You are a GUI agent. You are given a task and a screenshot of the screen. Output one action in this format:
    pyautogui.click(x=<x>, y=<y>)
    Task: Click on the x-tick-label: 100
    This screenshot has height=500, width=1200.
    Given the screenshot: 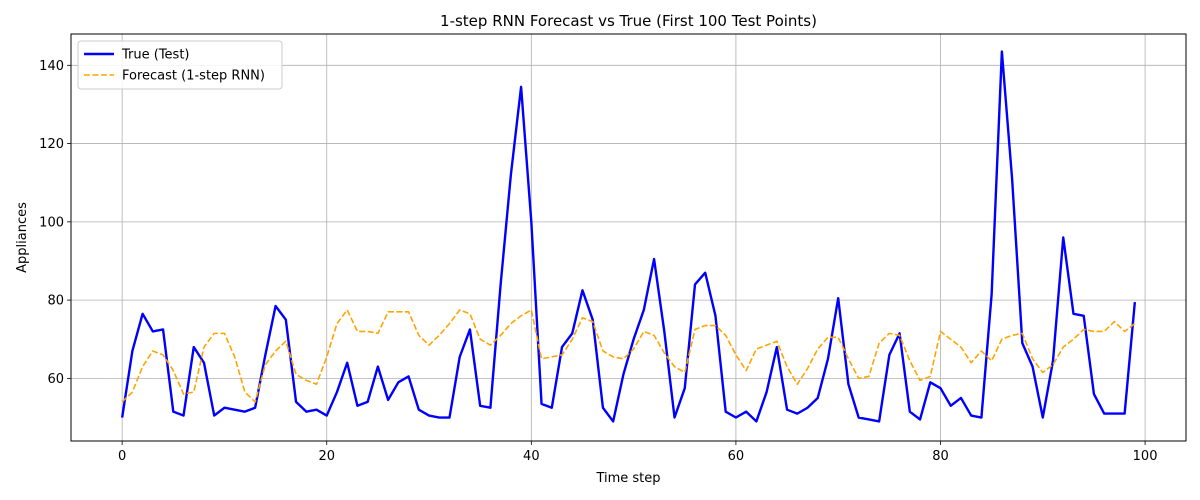 What is the action you would take?
    pyautogui.click(x=1145, y=456)
    